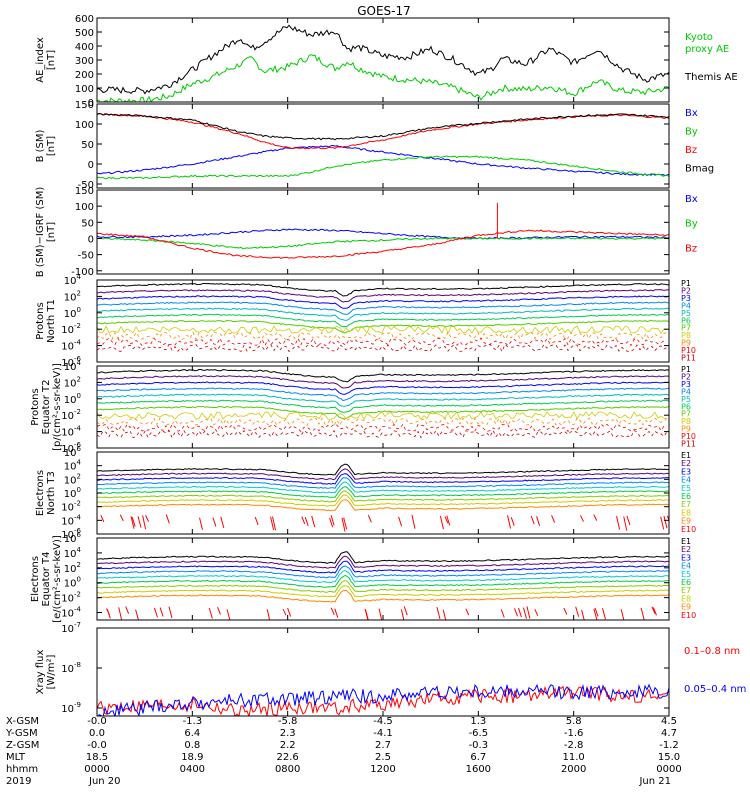 The width and height of the screenshot is (750, 800). What do you see at coordinates (383, 126) in the screenshot?
I see `series-line-bmag` at bounding box center [383, 126].